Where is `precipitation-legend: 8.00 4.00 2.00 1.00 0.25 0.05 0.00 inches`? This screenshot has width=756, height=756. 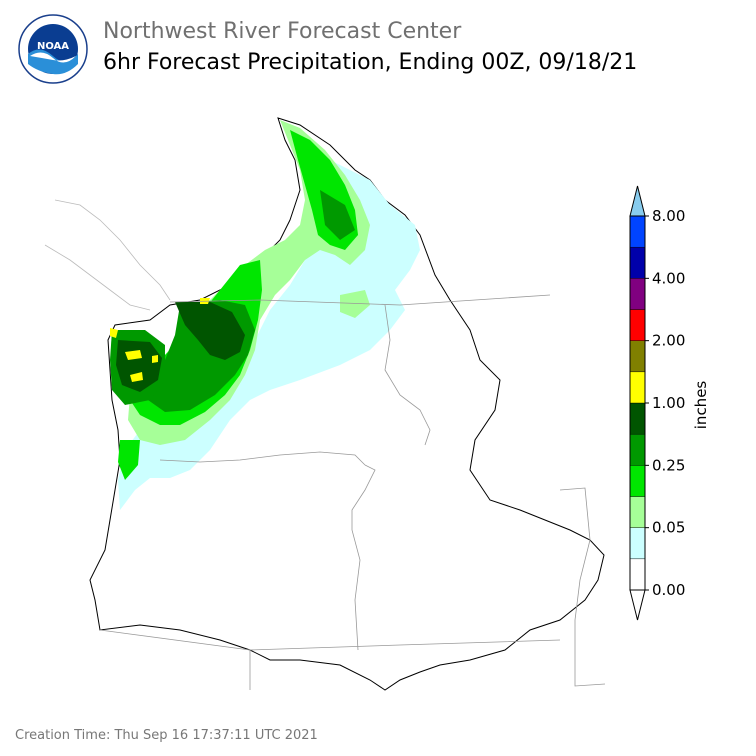
precipitation-legend: 8.00 4.00 2.00 1.00 0.25 0.05 0.00 inches is located at coordinates (669, 403).